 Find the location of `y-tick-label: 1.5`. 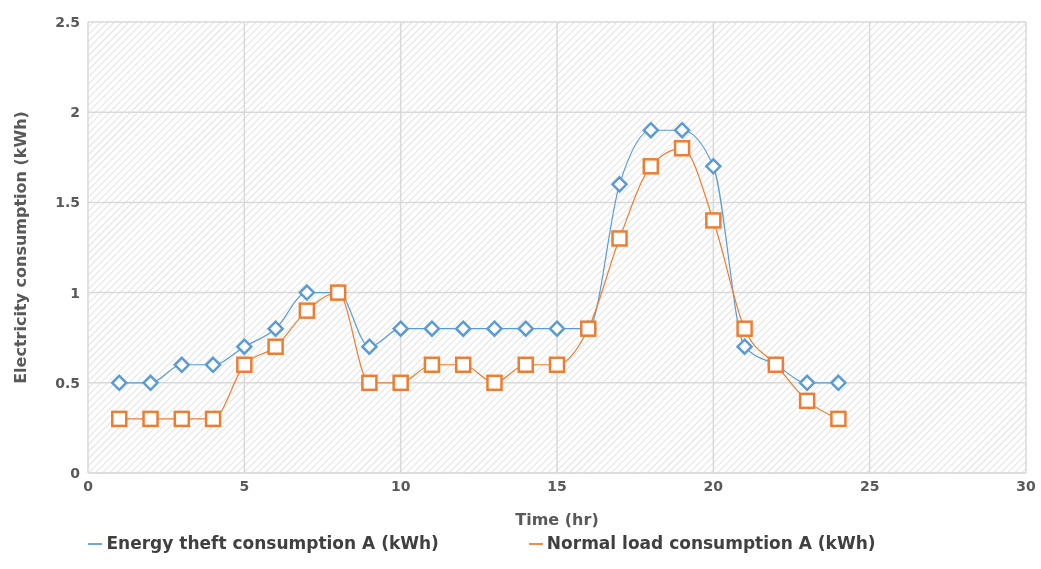

y-tick-label: 1.5 is located at coordinates (67, 202).